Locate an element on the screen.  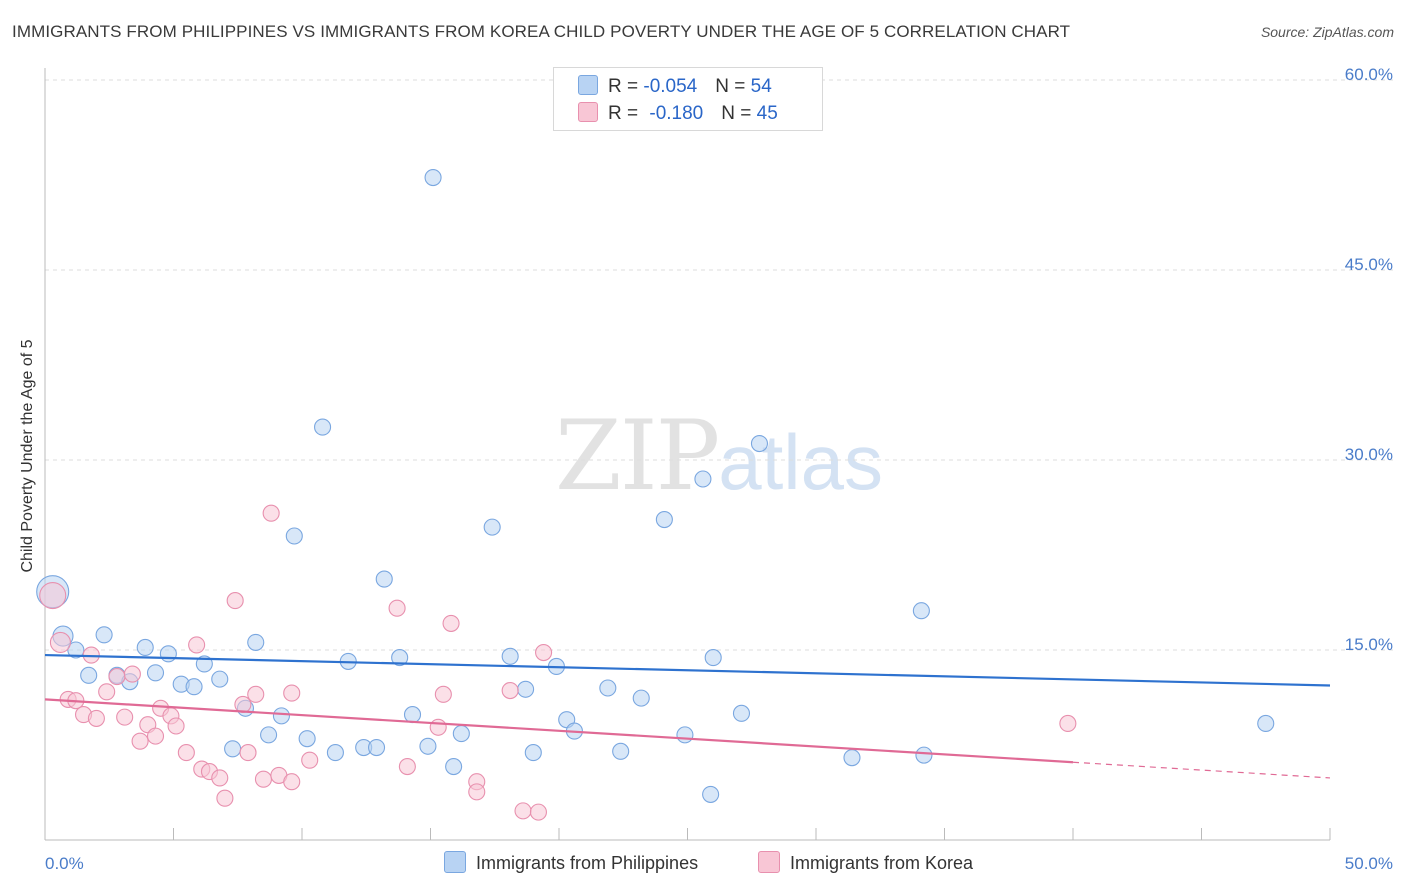
bottom-legend-korea: Immigrants from Korea is located at coordinates (865, 864).